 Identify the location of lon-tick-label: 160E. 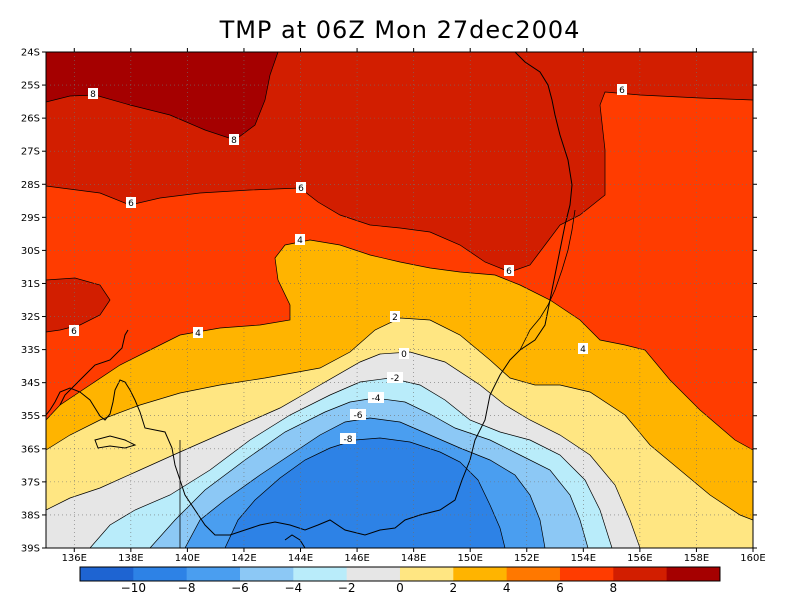
(752, 558).